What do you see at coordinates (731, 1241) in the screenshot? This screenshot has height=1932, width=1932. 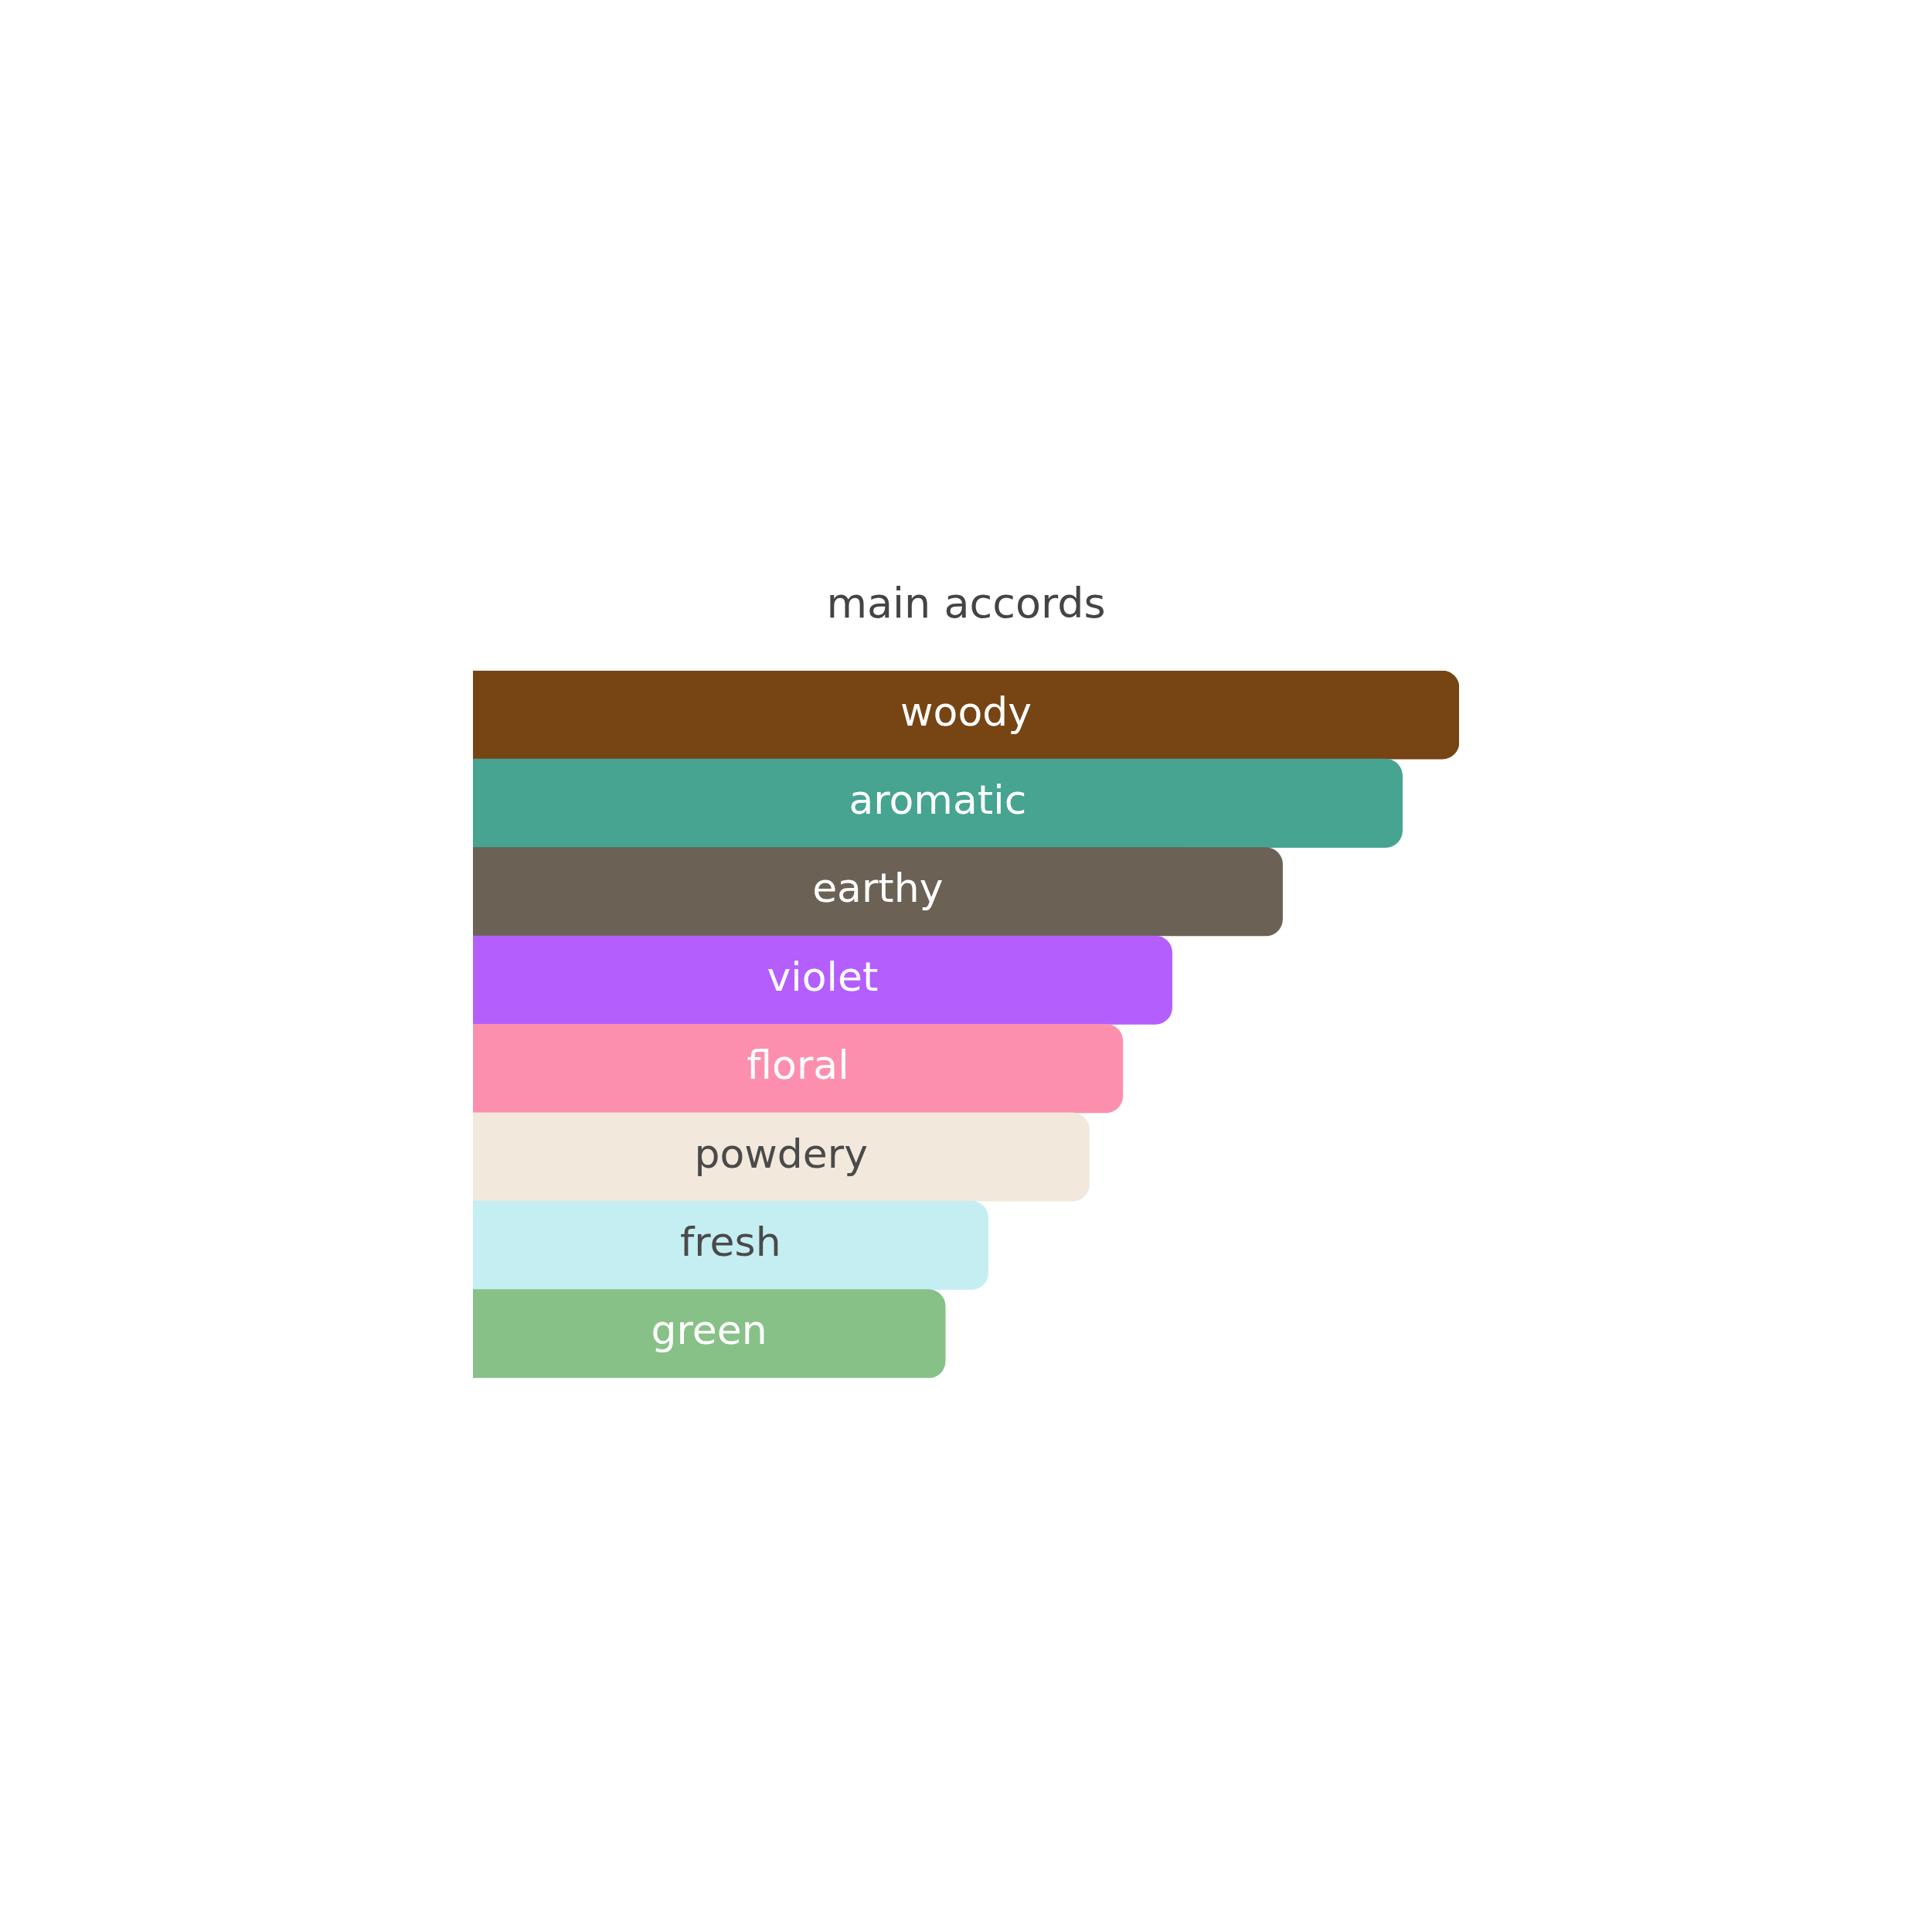 I see `y-tick-label: fresh` at bounding box center [731, 1241].